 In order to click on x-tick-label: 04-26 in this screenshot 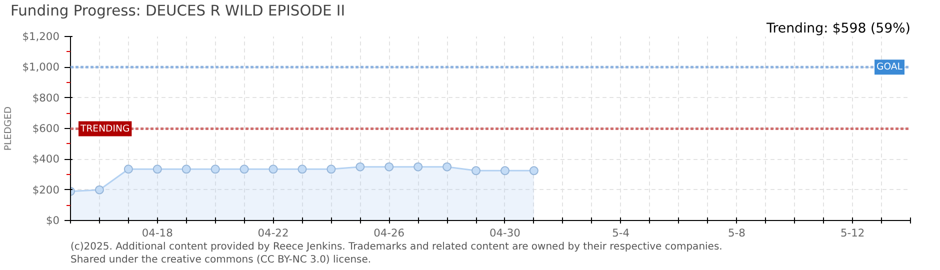, I will do `click(389, 233)`.